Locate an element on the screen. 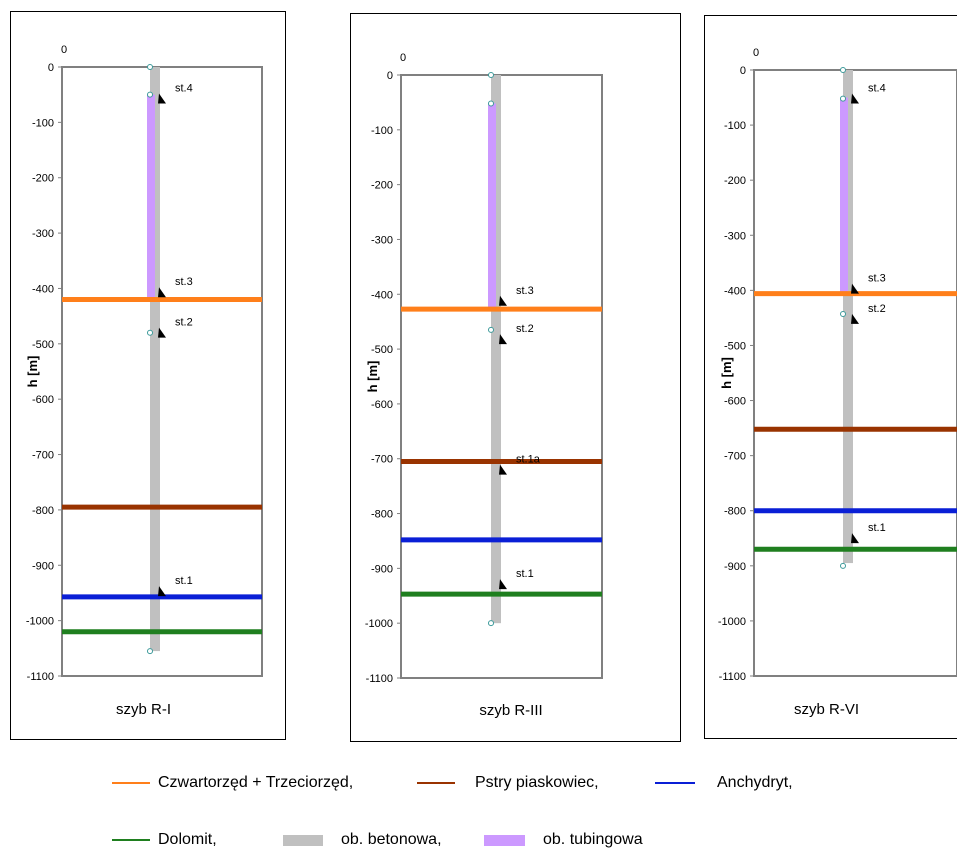 This screenshot has width=957, height=852. legend-item-sandstone: Pstry piaskowiec, is located at coordinates (508, 783).